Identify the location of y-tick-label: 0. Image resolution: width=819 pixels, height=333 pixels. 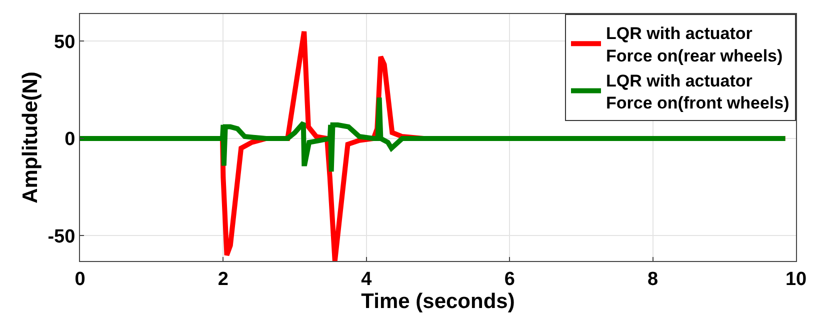
(70, 139).